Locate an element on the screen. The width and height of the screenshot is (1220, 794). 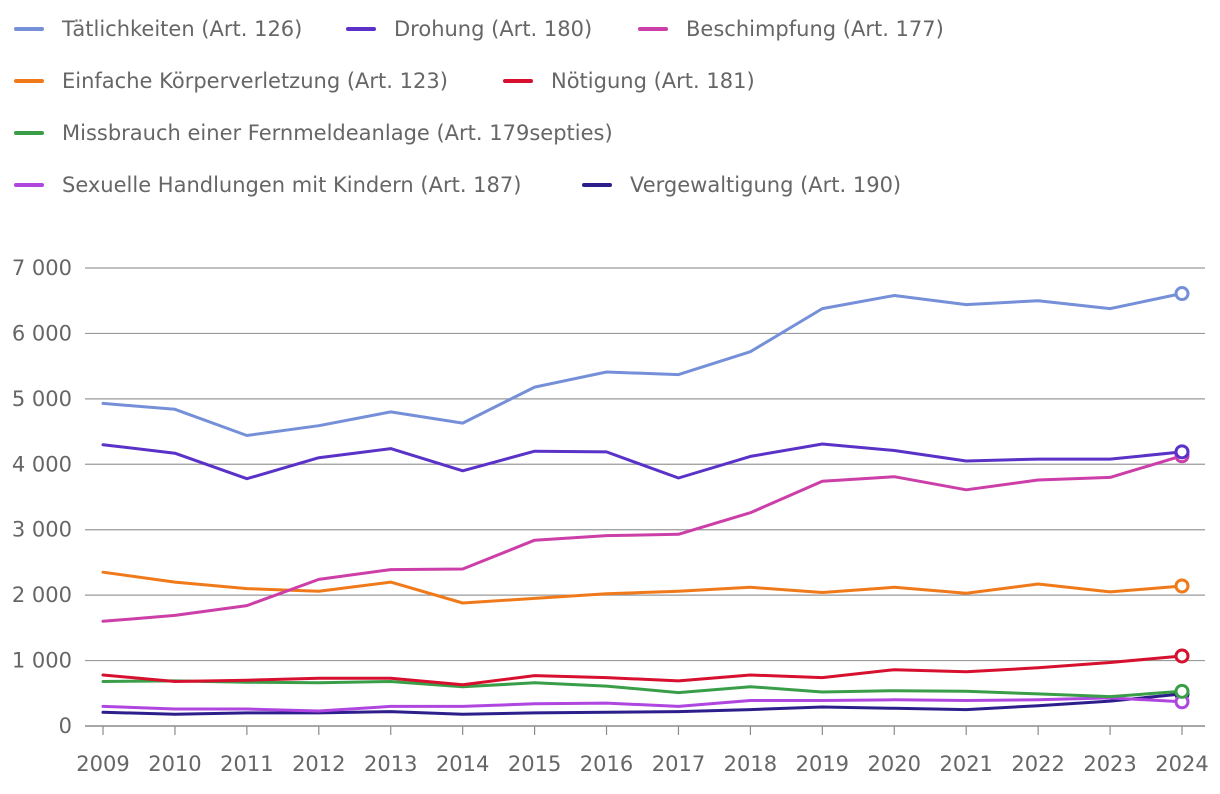
legend-item: Tätlichkeiten (Art. 126) is located at coordinates (158, 29).